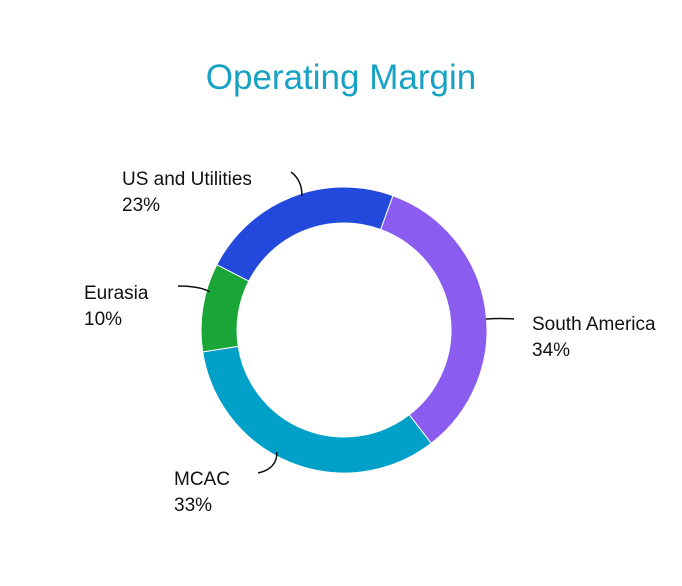 This screenshot has width=682, height=586. Describe the element at coordinates (116, 293) in the screenshot. I see `slice-label: Eurasia` at that location.